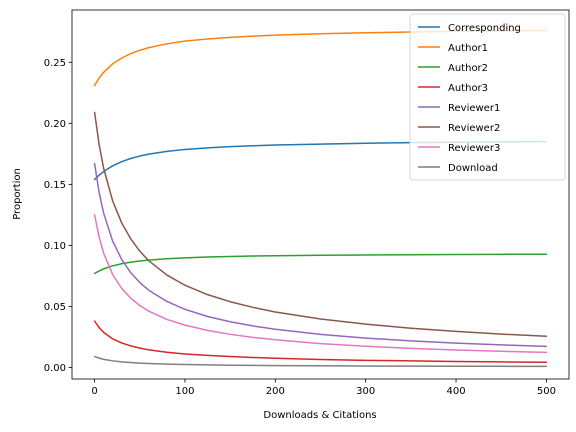 The height and width of the screenshot is (432, 576). Describe the element at coordinates (484, 28) in the screenshot. I see `legend-label-corresponding: Corresponding` at that location.